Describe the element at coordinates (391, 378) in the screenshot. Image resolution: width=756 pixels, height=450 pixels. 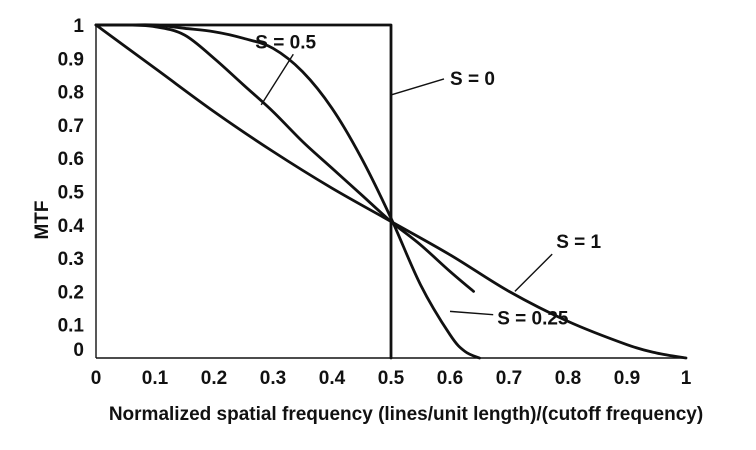
I see `x-tick-label-0-5: 0.5` at that location.